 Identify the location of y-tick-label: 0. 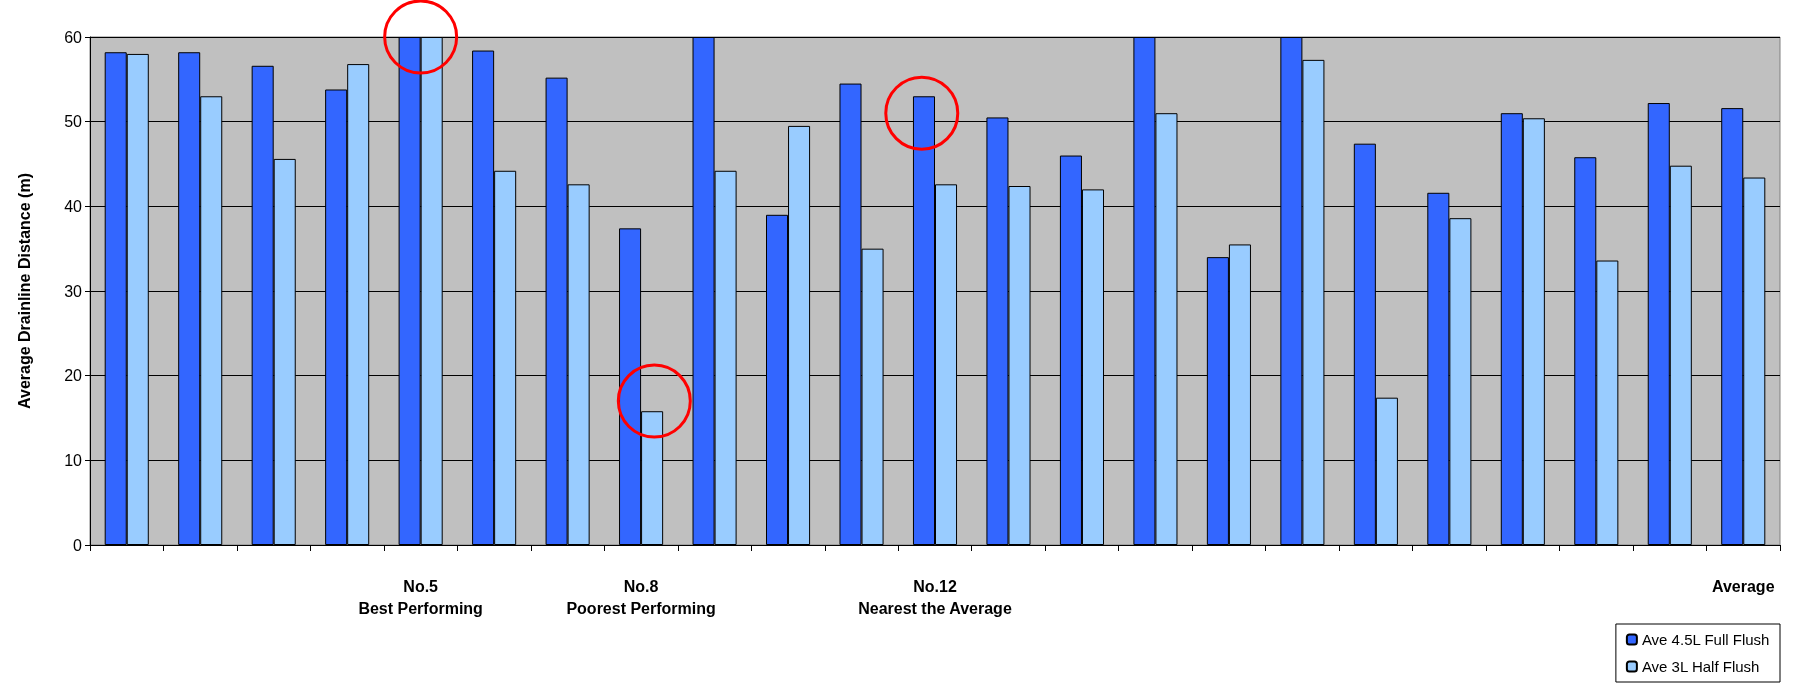
(78, 545).